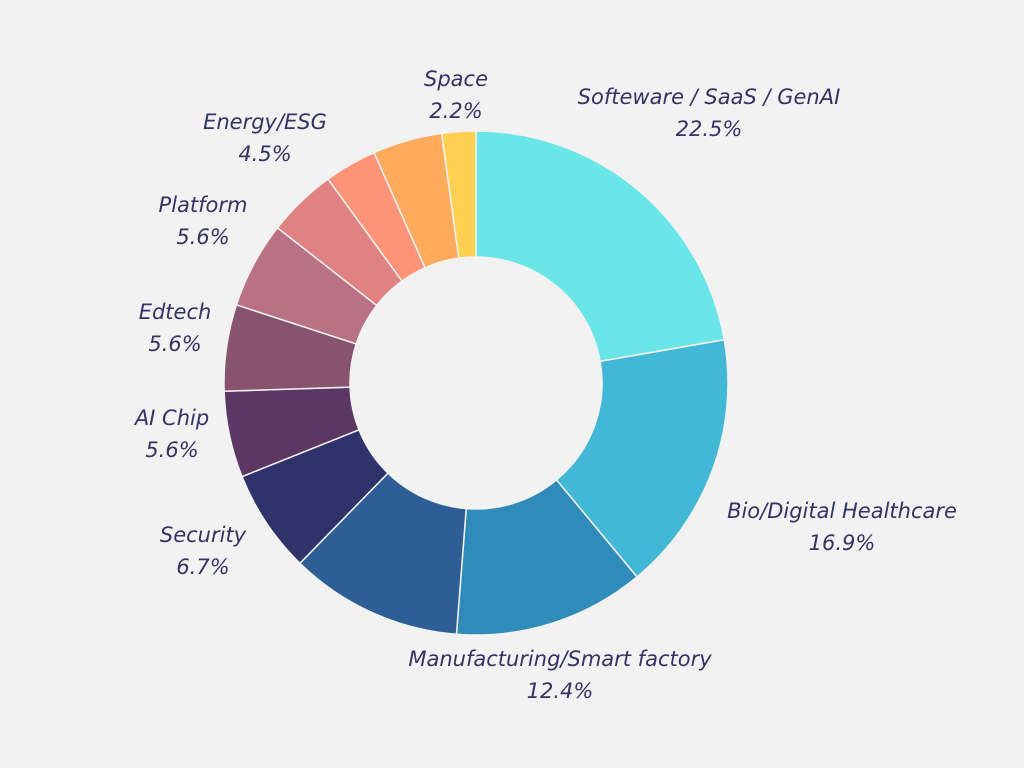  What do you see at coordinates (560, 659) in the screenshot?
I see `slice-label-manufacturing-smart-factory: Manufacturing/Smart factory` at bounding box center [560, 659].